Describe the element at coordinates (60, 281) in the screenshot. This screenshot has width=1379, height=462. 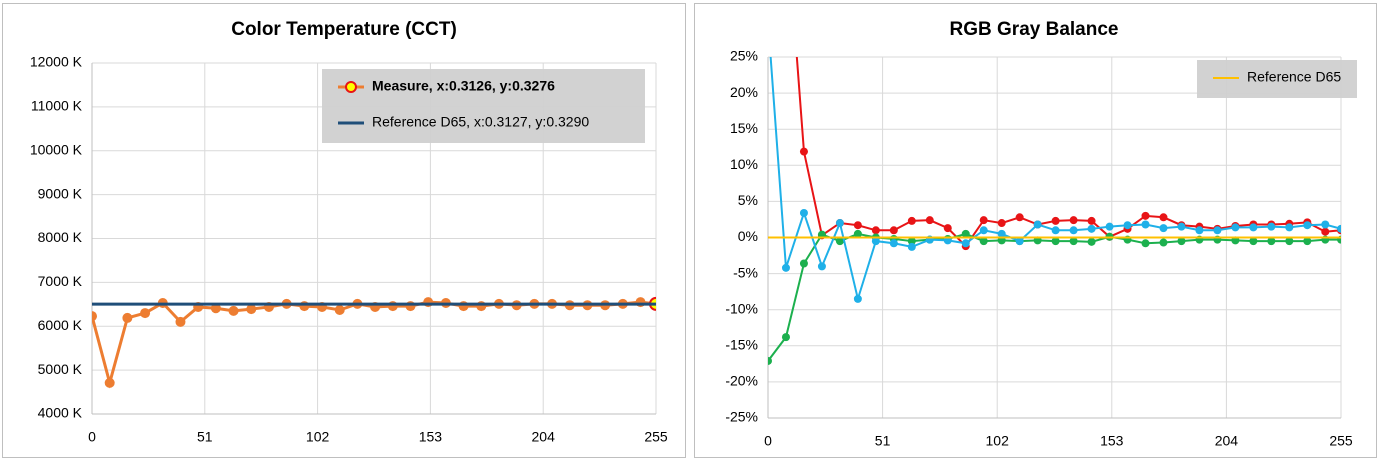
I see `y-tick-label: 7000 K` at that location.